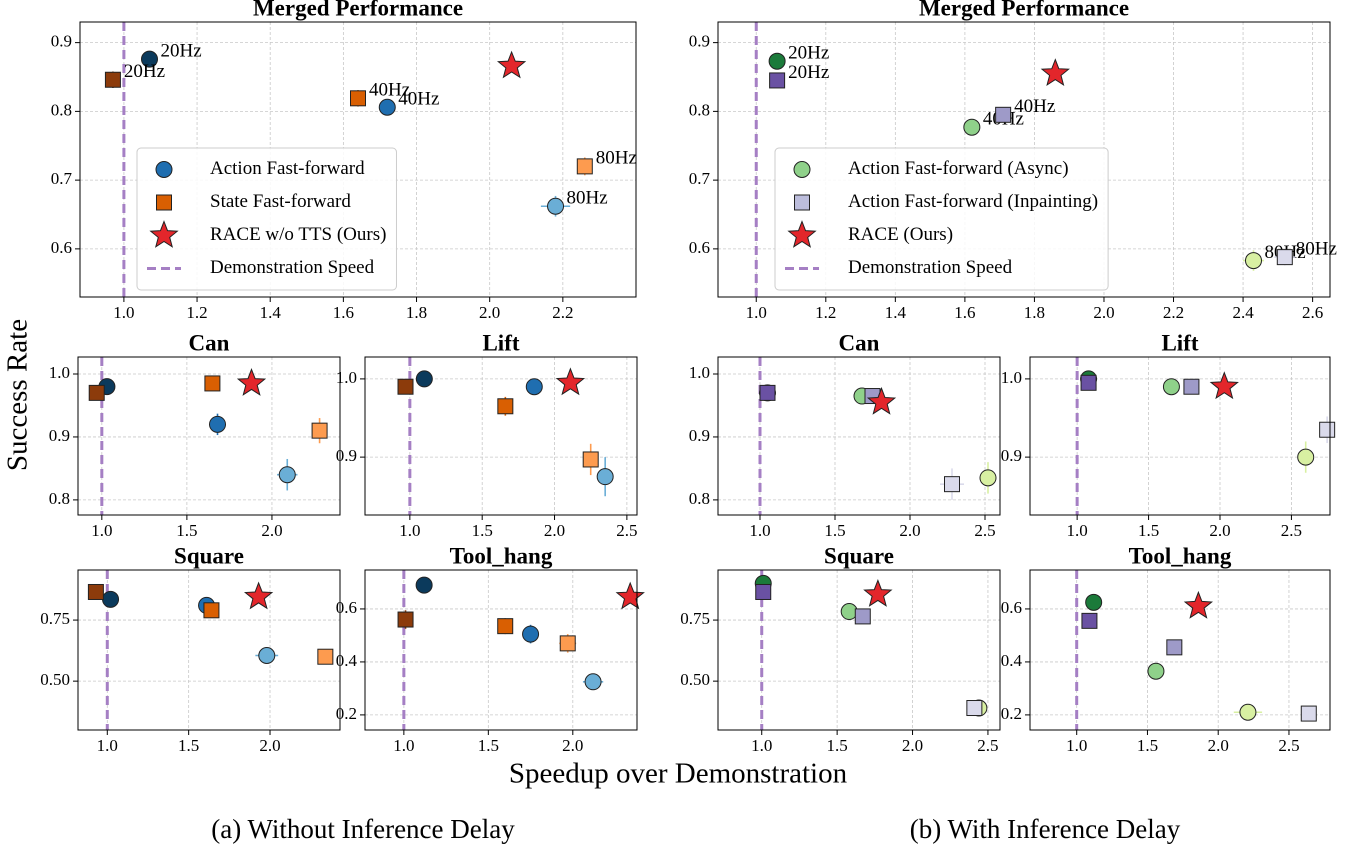  I want to click on legend-label: Demonstration Speed, so click(292, 267).